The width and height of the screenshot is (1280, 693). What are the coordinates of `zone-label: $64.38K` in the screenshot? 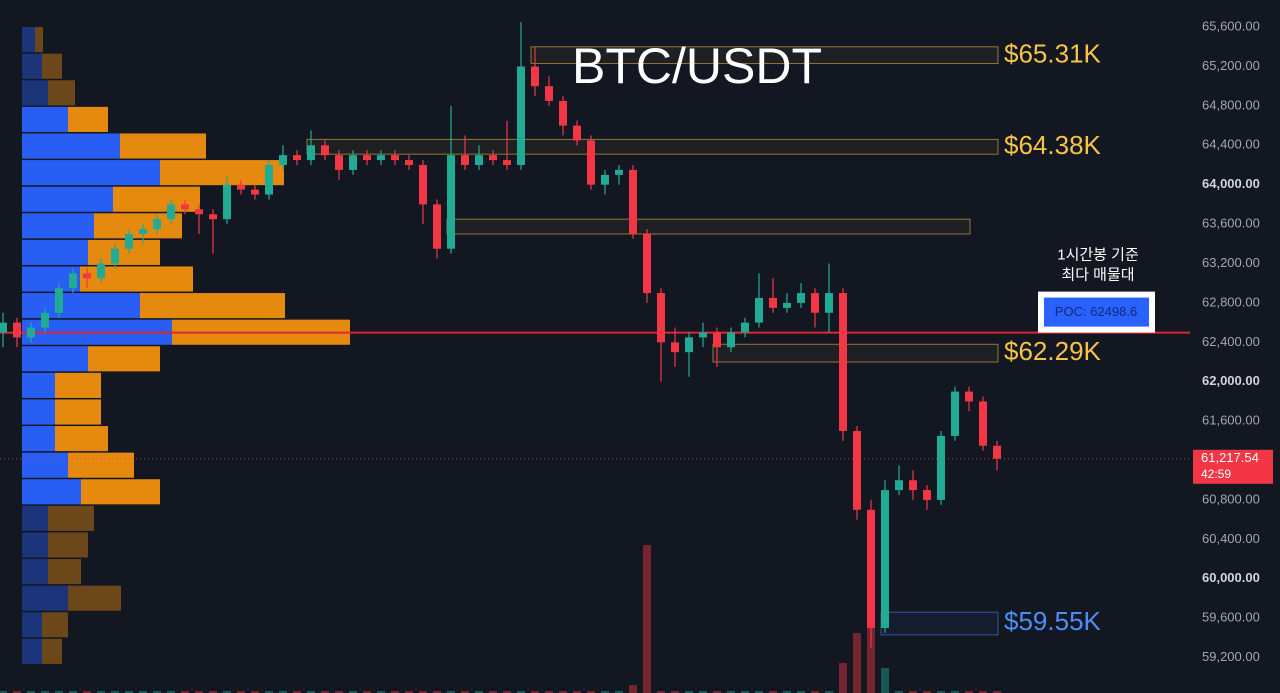 It's located at (1053, 145).